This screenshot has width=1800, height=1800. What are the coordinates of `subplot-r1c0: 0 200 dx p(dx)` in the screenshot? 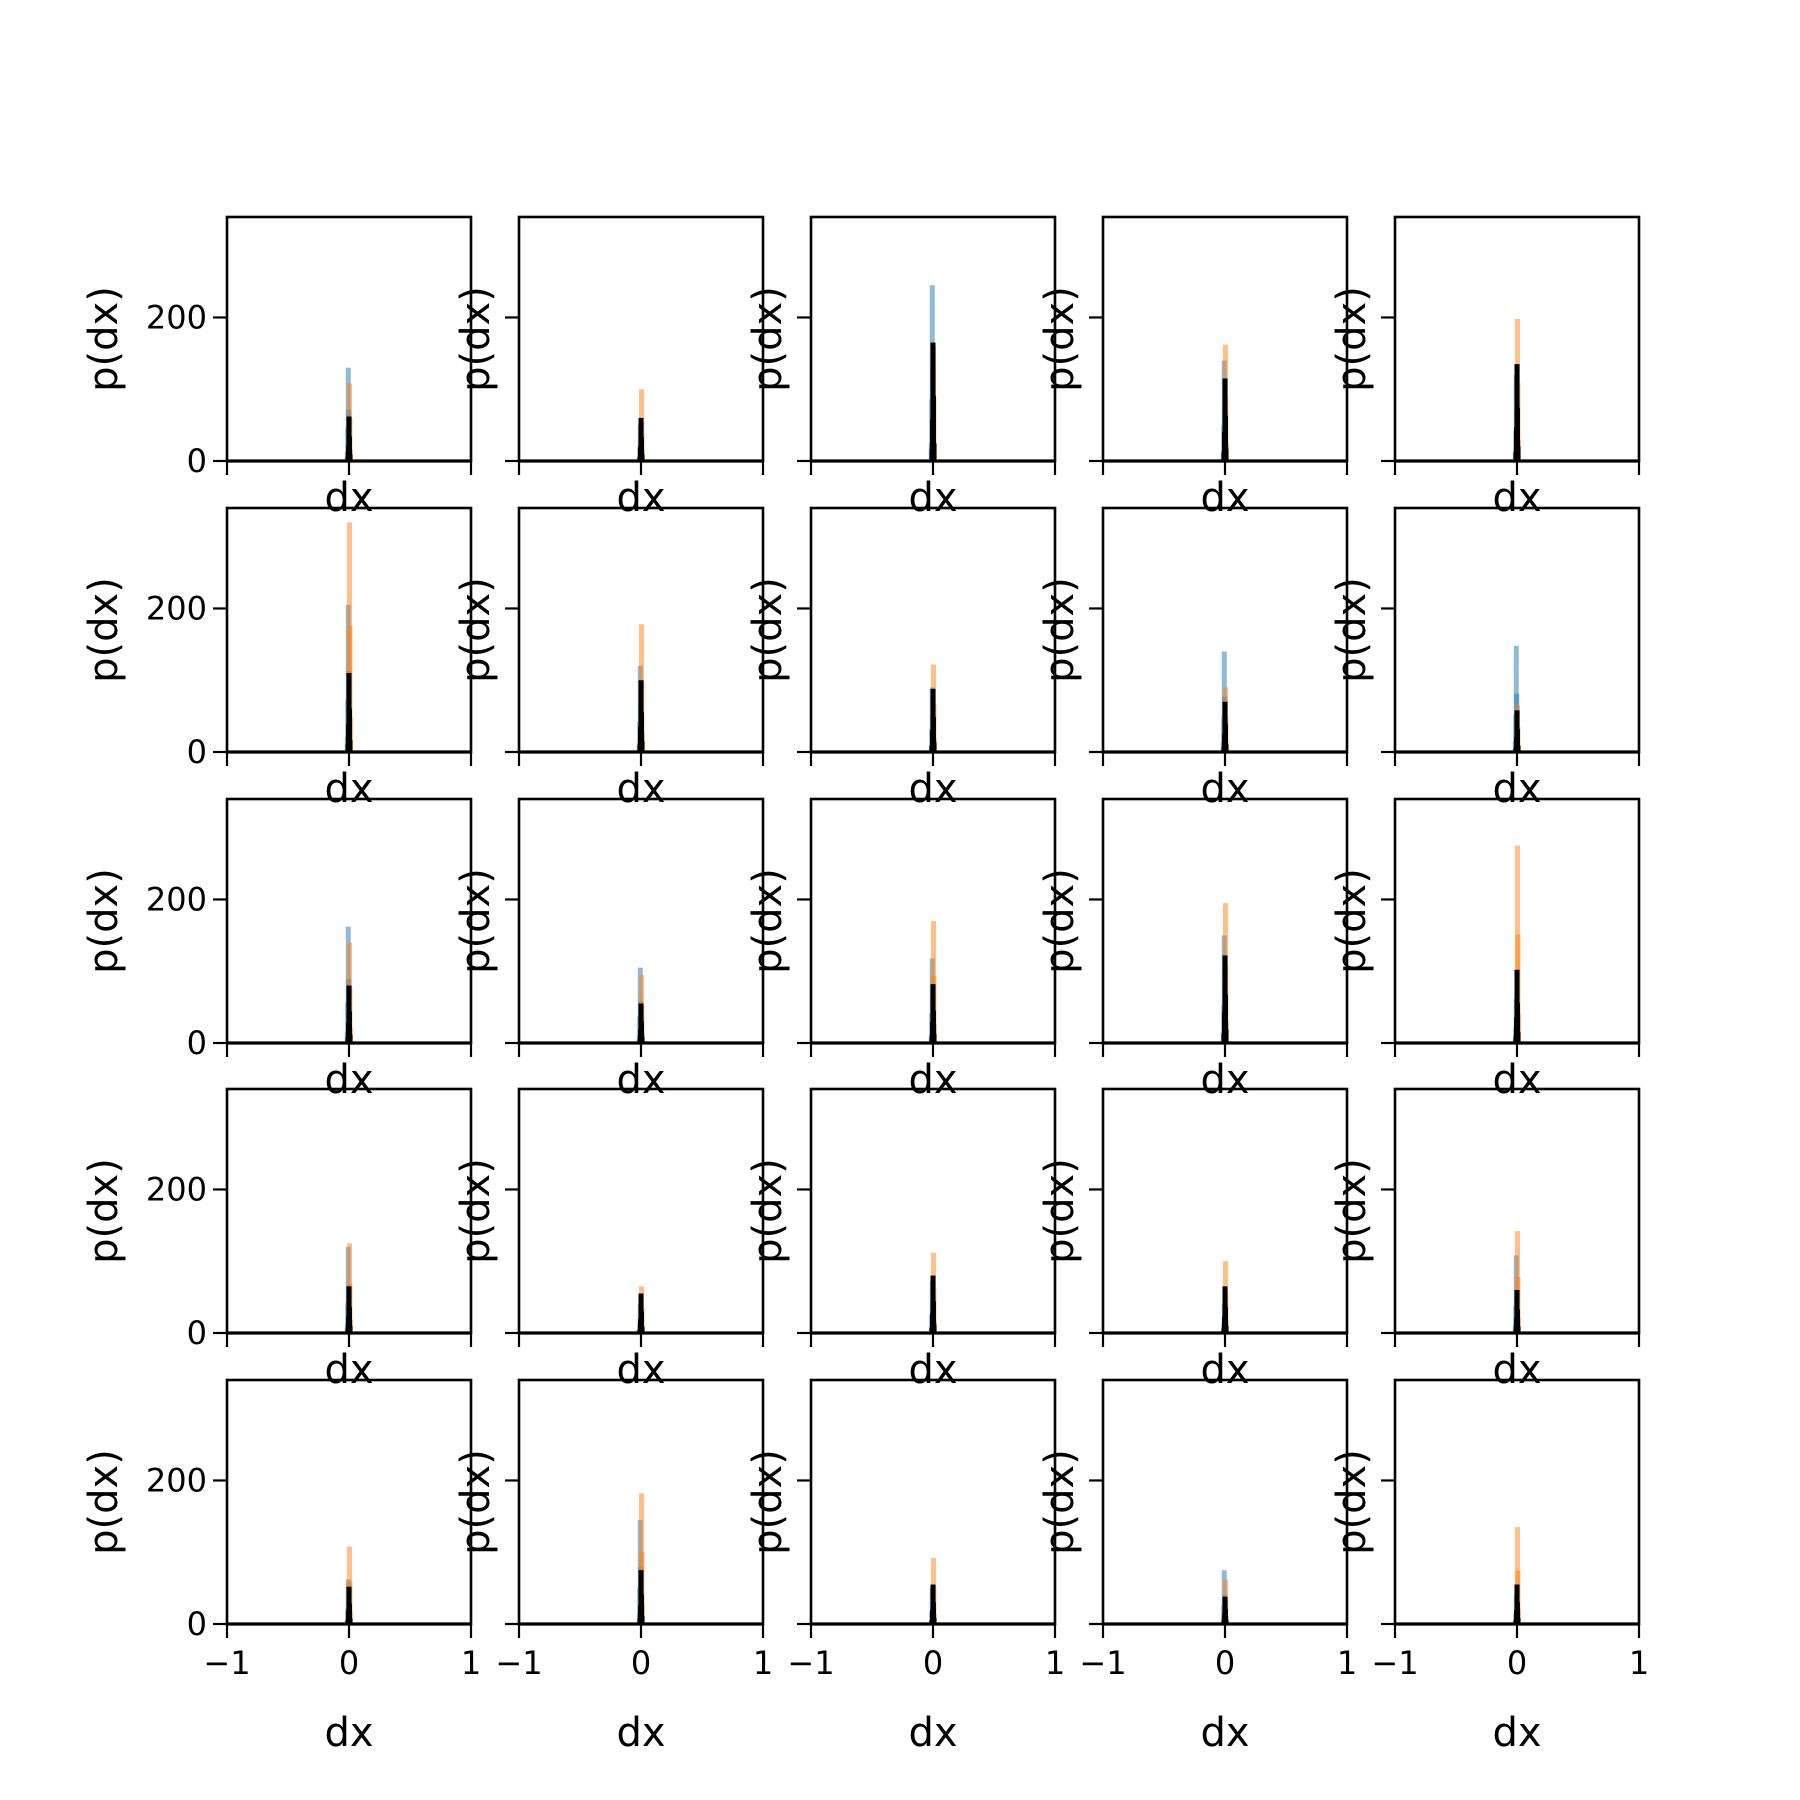 It's located at (277, 659).